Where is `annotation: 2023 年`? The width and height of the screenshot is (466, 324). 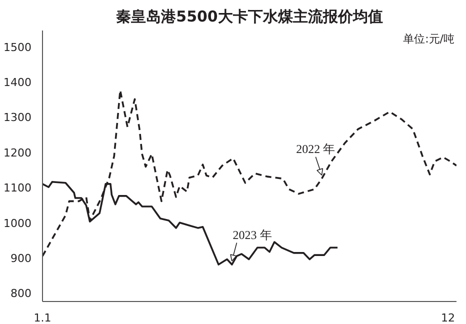
annotation: 2023 年 is located at coordinates (252, 235).